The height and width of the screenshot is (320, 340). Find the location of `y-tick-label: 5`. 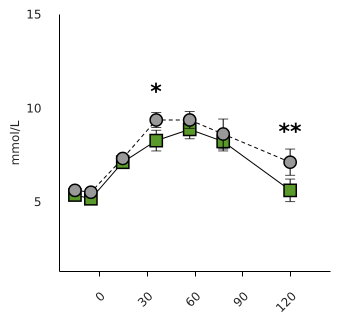

y-tick-label: 5 is located at coordinates (38, 202).